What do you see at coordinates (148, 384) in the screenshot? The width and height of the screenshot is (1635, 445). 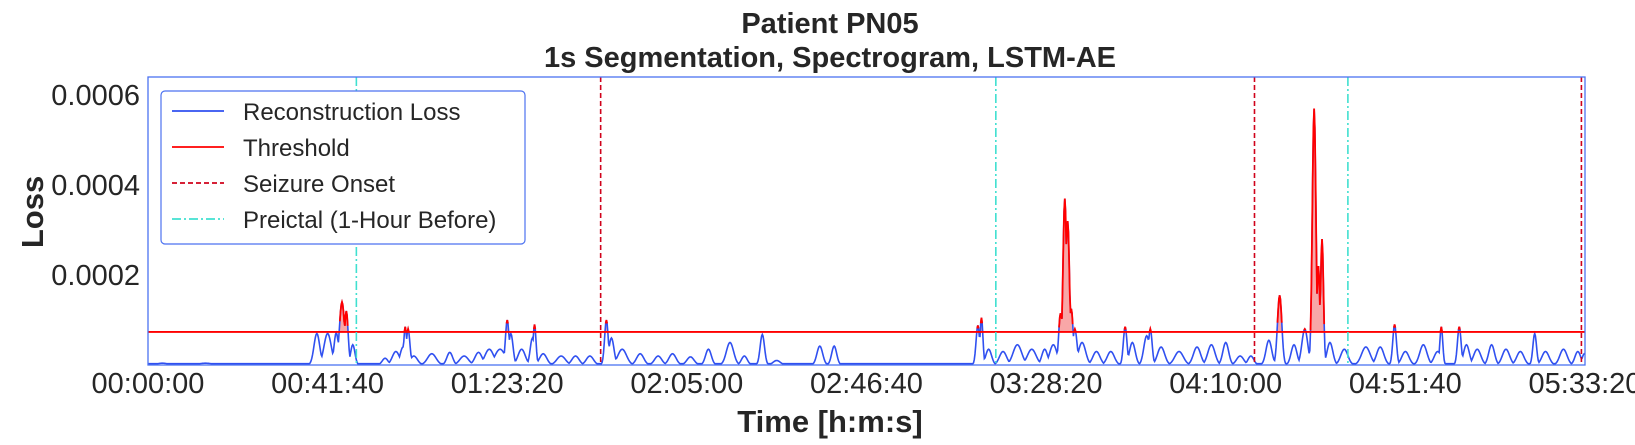 I see `x-tick-label: 00:00:00` at bounding box center [148, 384].